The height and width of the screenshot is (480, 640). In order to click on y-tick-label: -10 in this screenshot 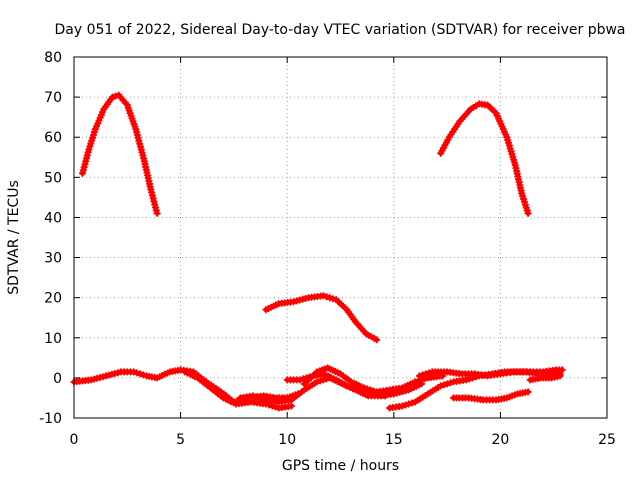, I will do `click(50, 419)`.